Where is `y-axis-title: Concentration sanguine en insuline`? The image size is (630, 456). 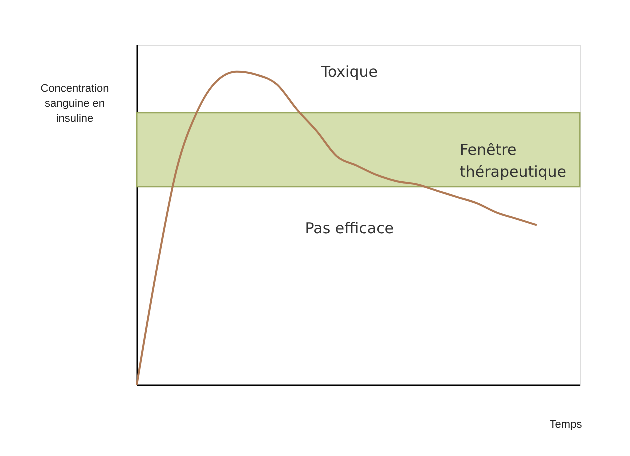 y-axis-title: Concentration sanguine en insuline is located at coordinates (75, 104).